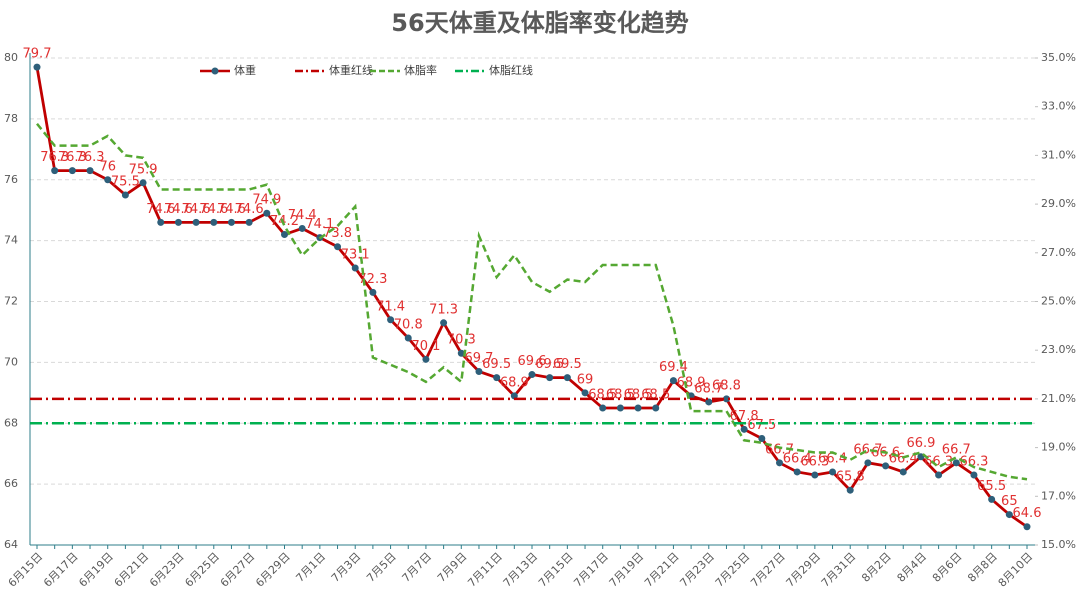  Describe the element at coordinates (485, 570) in the screenshot. I see `x-tick-label: 7月11日` at that location.